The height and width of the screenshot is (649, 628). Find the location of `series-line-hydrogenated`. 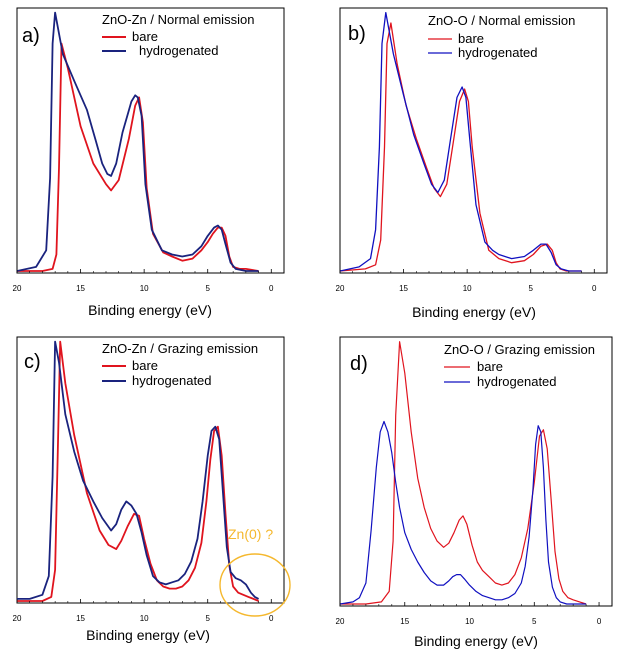

series-line-hydrogenated is located at coordinates (463, 512).